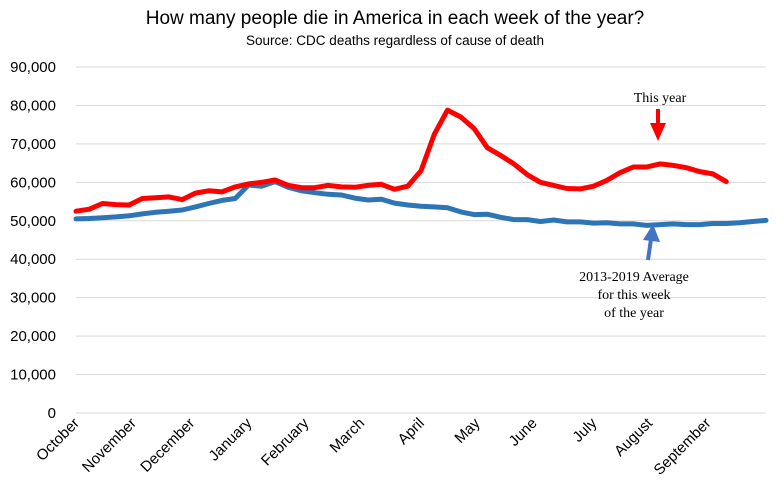 The image size is (784, 502). Describe the element at coordinates (285, 441) in the screenshot. I see `x-tick-label: February` at that location.